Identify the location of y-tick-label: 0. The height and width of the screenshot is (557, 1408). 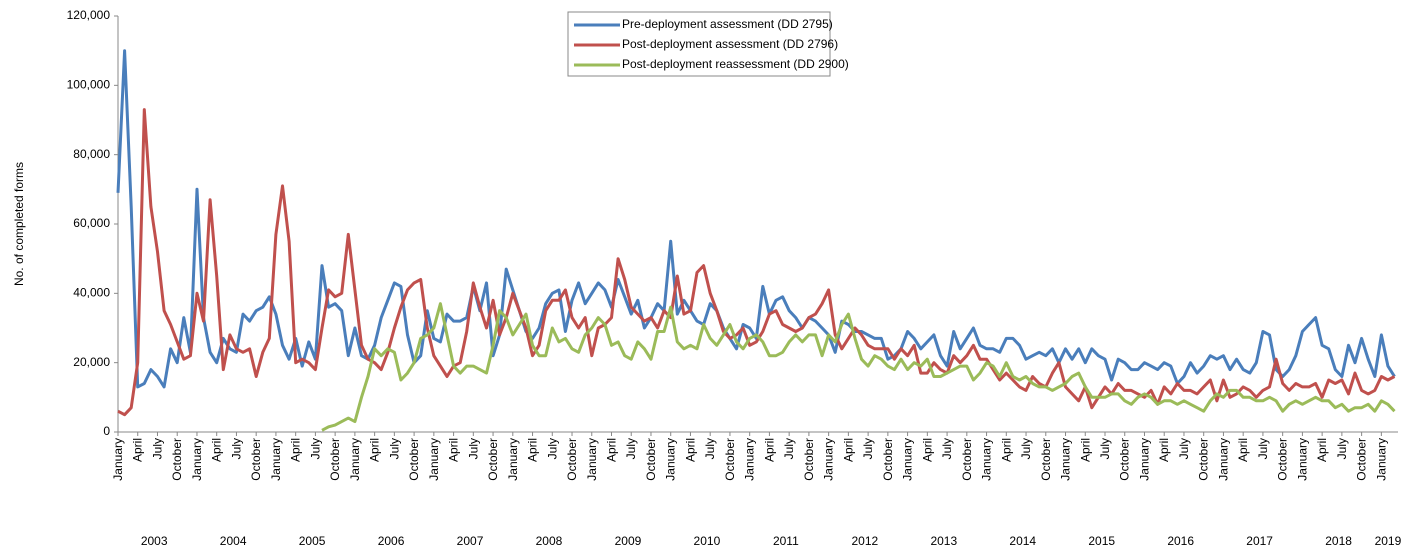
(106, 431).